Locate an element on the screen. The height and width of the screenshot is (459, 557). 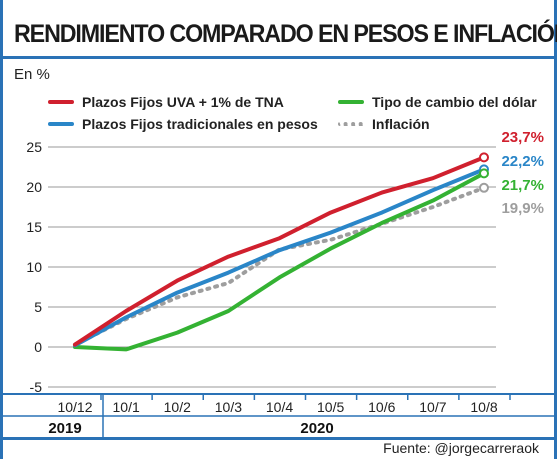
y-tick-label: 0 is located at coordinates (38, 347).